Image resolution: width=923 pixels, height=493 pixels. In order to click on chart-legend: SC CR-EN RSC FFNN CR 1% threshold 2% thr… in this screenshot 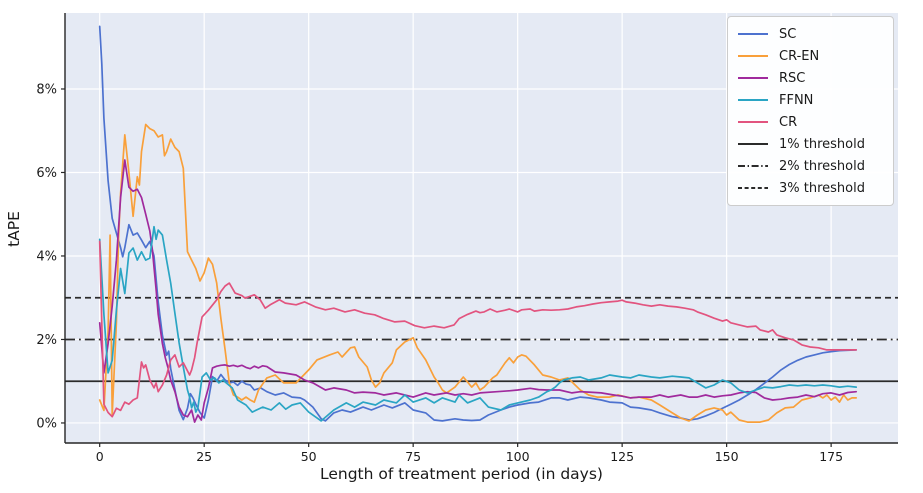, I will do `click(810, 111)`.